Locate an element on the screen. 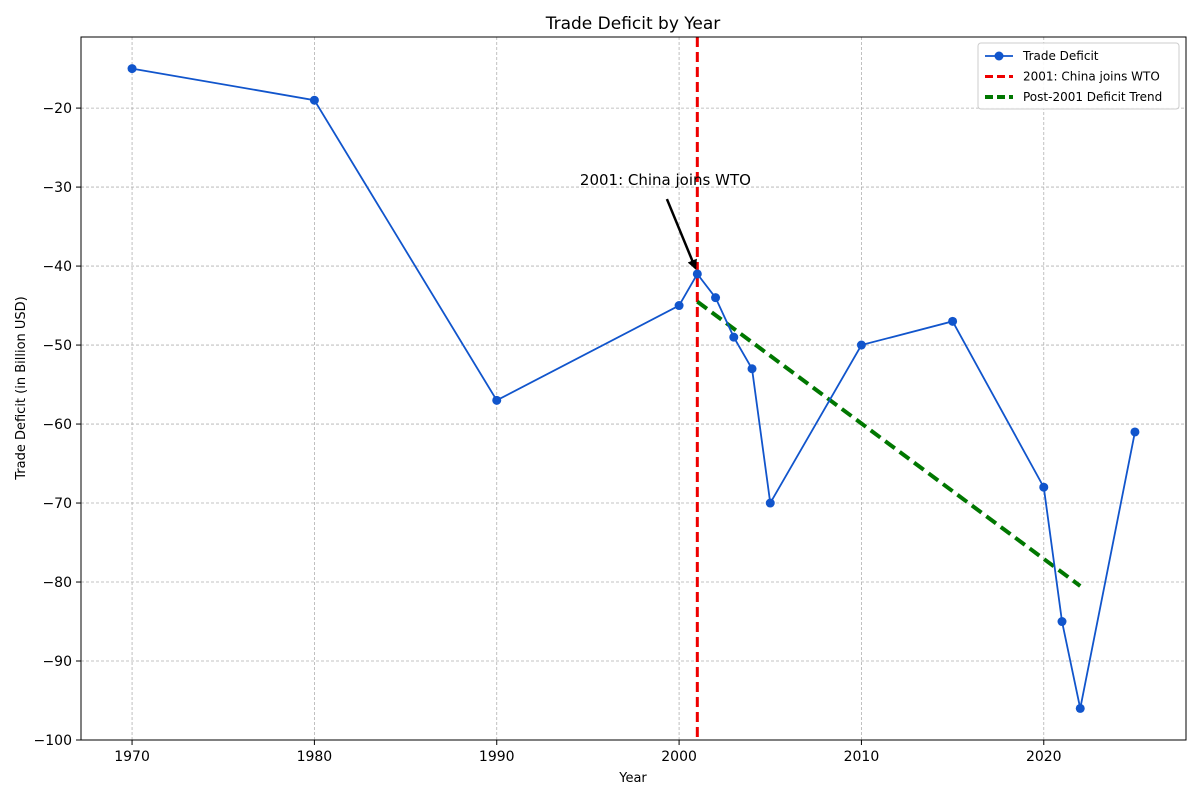 Image resolution: width=1200 pixels, height=800 pixels. x-axis-title: Year is located at coordinates (632, 778).